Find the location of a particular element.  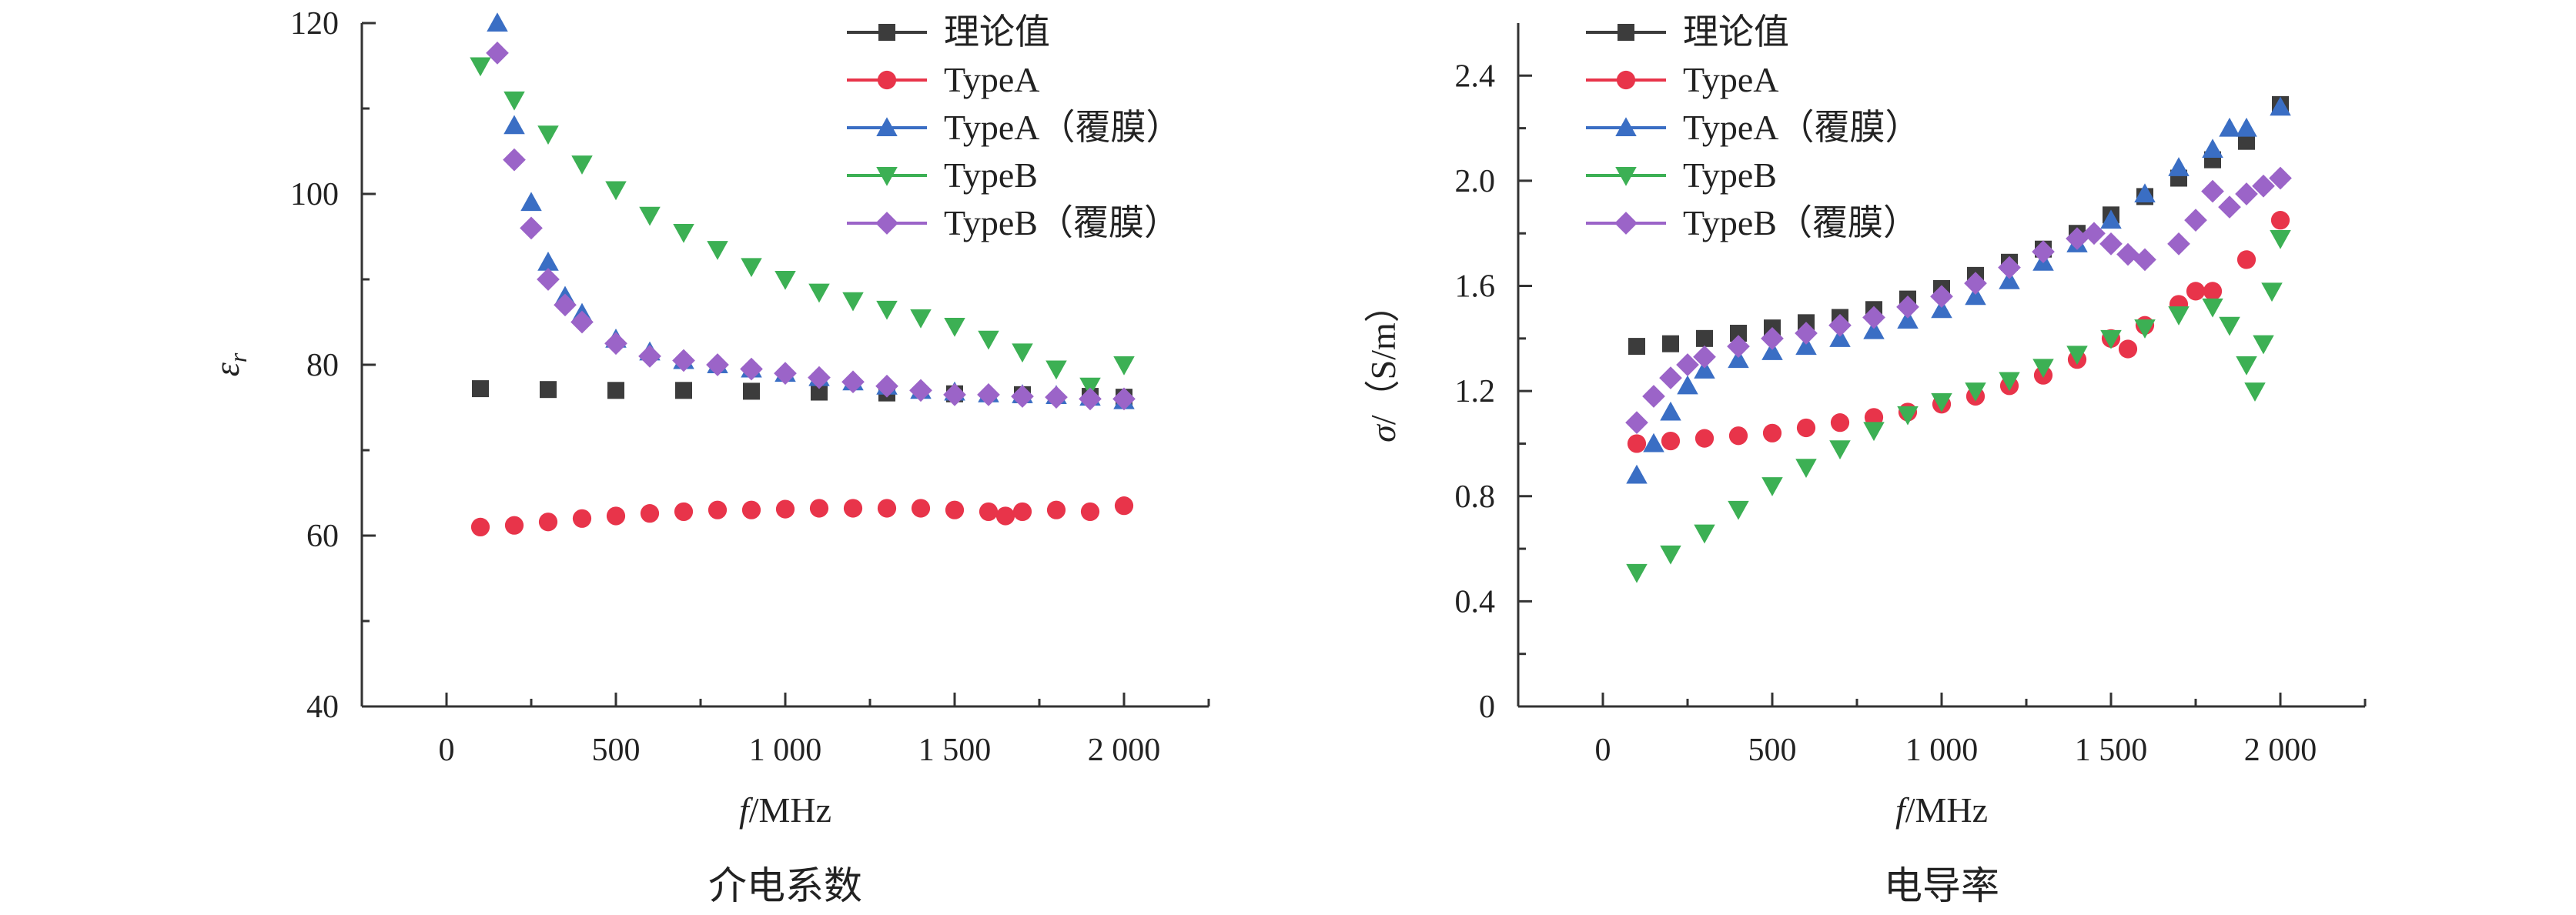

y-tick-label: 100 is located at coordinates (314, 194).